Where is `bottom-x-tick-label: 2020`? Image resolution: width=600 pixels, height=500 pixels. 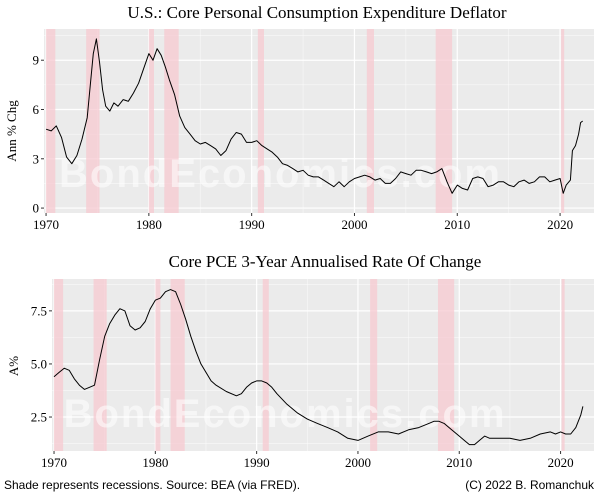
bottom-x-tick-label: 2020 is located at coordinates (561, 462).